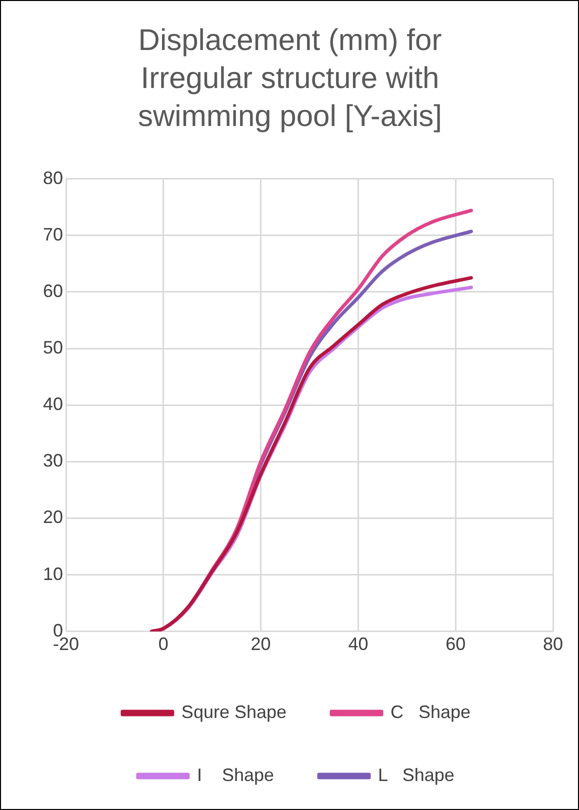 The image size is (579, 810). Describe the element at coordinates (430, 712) in the screenshot. I see `legend-label: C Shape` at that location.